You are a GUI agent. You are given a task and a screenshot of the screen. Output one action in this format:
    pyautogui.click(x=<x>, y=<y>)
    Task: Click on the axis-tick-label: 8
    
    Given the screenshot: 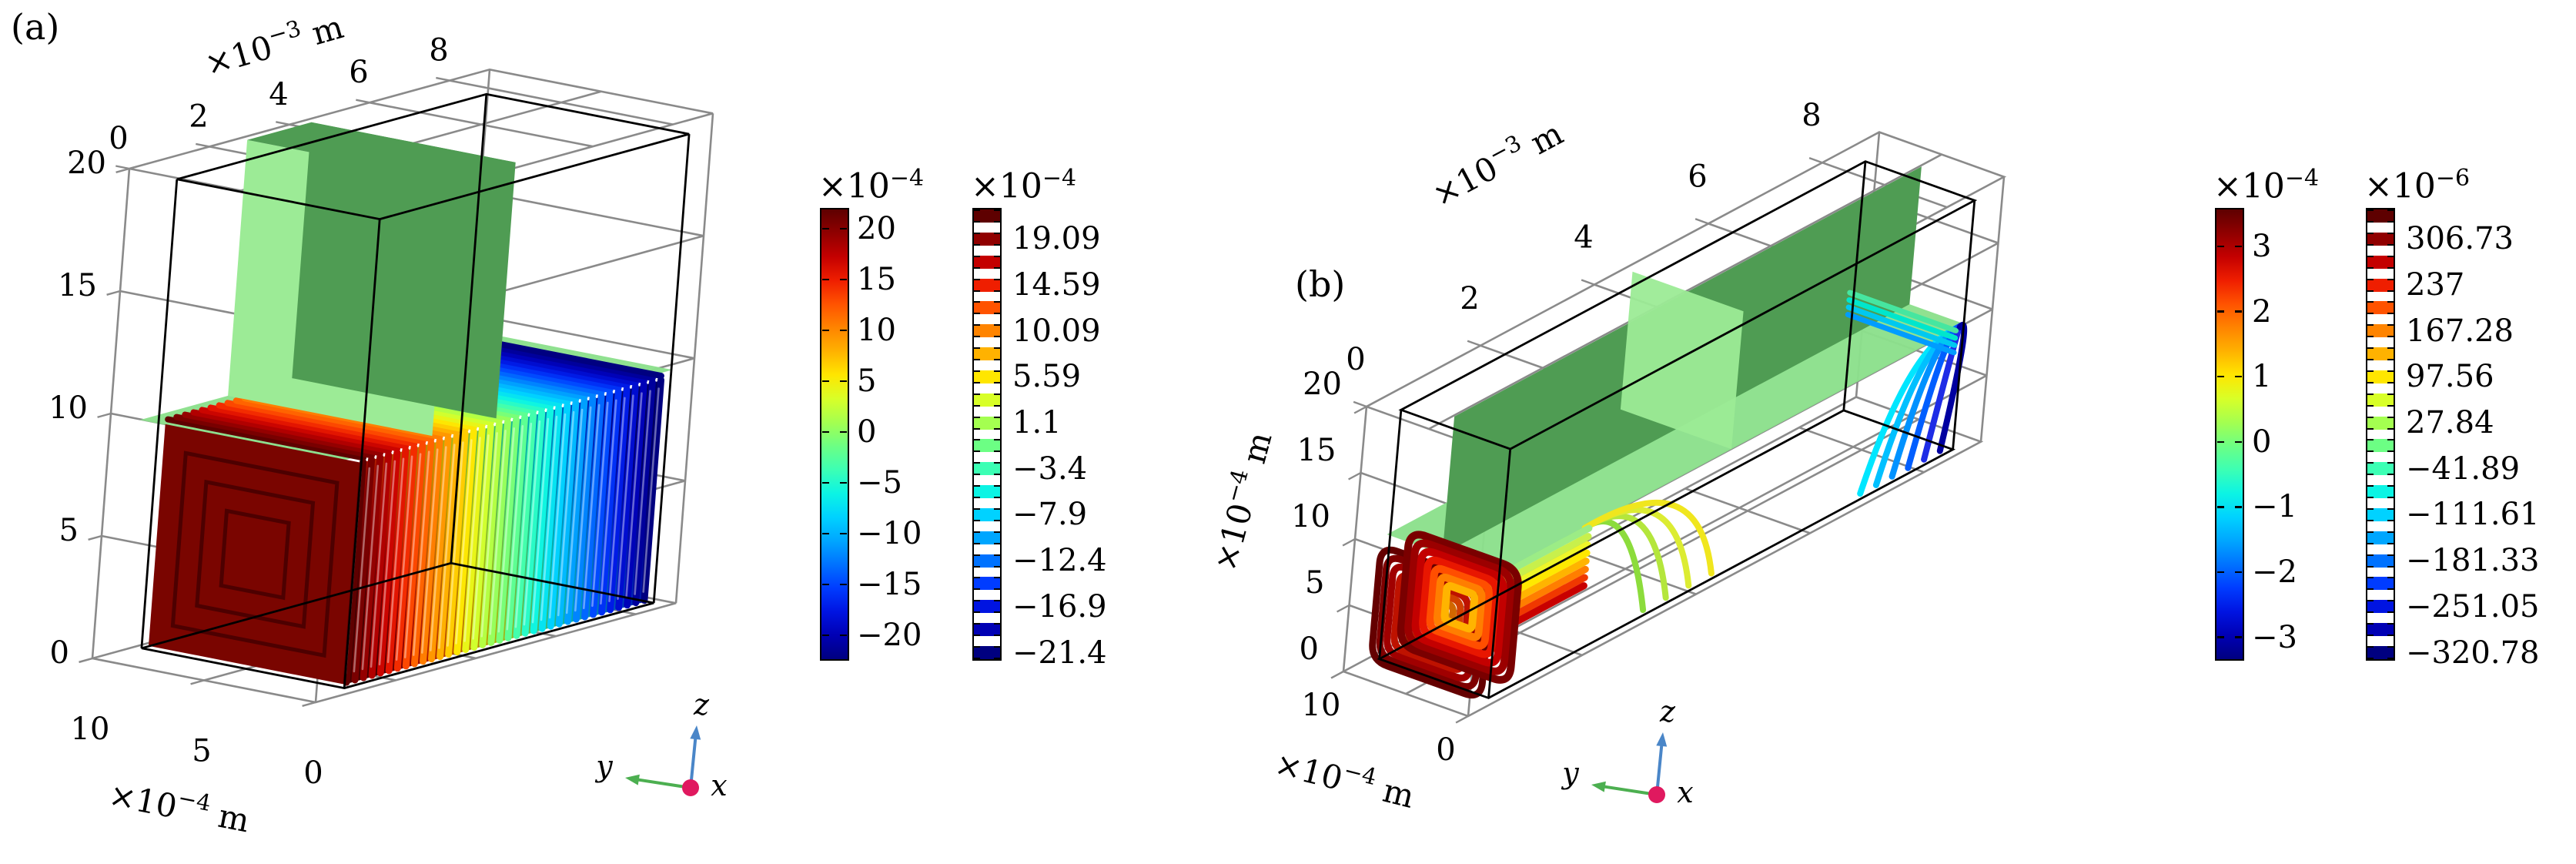 What is the action you would take?
    pyautogui.click(x=1812, y=115)
    